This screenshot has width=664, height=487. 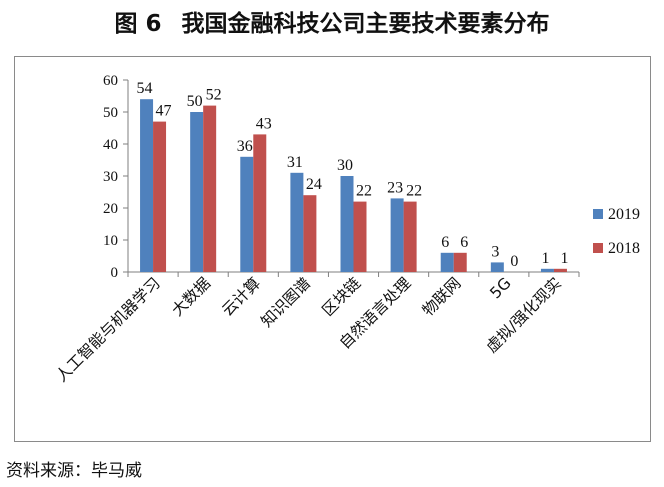 What do you see at coordinates (138, 24) in the screenshot?
I see `figure-number: 图 6` at bounding box center [138, 24].